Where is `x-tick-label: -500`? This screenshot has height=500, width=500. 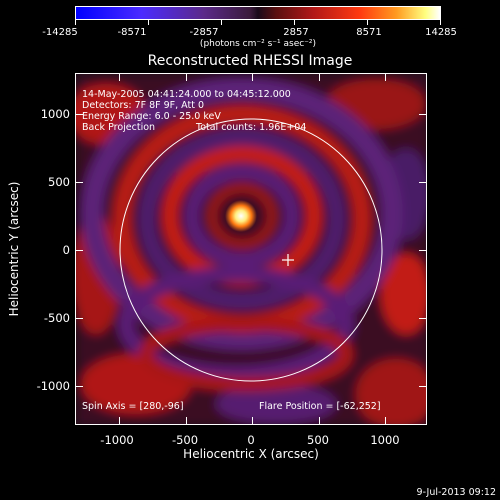
x-tick-label: -500 is located at coordinates (185, 440).